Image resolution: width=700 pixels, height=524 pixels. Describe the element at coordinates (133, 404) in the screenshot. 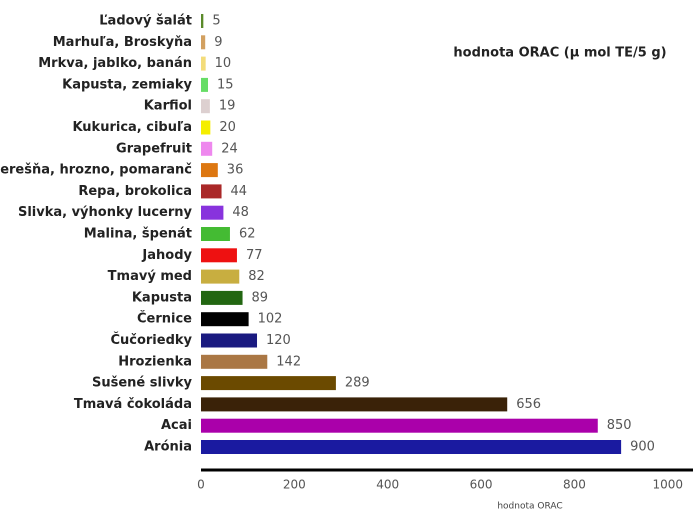

I see `y-tick-label: Tmavá čokoláda` at that location.